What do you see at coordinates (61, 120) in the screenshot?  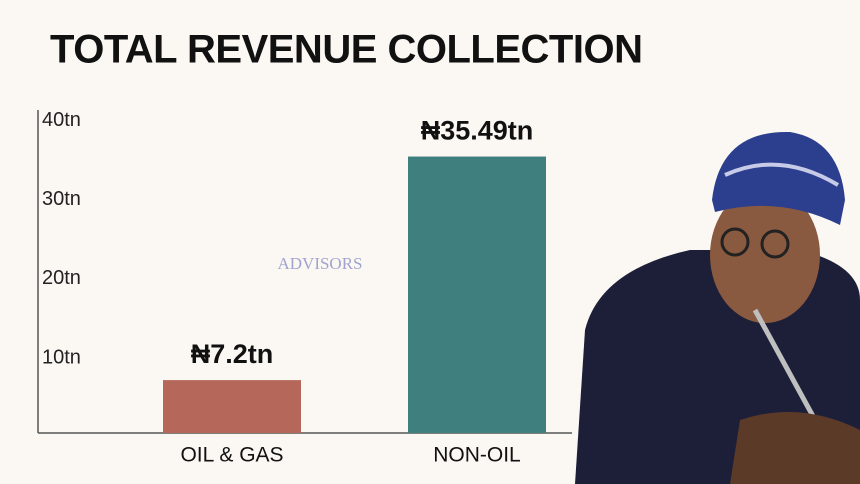 I see `y-tick-label: 40tn` at bounding box center [61, 120].